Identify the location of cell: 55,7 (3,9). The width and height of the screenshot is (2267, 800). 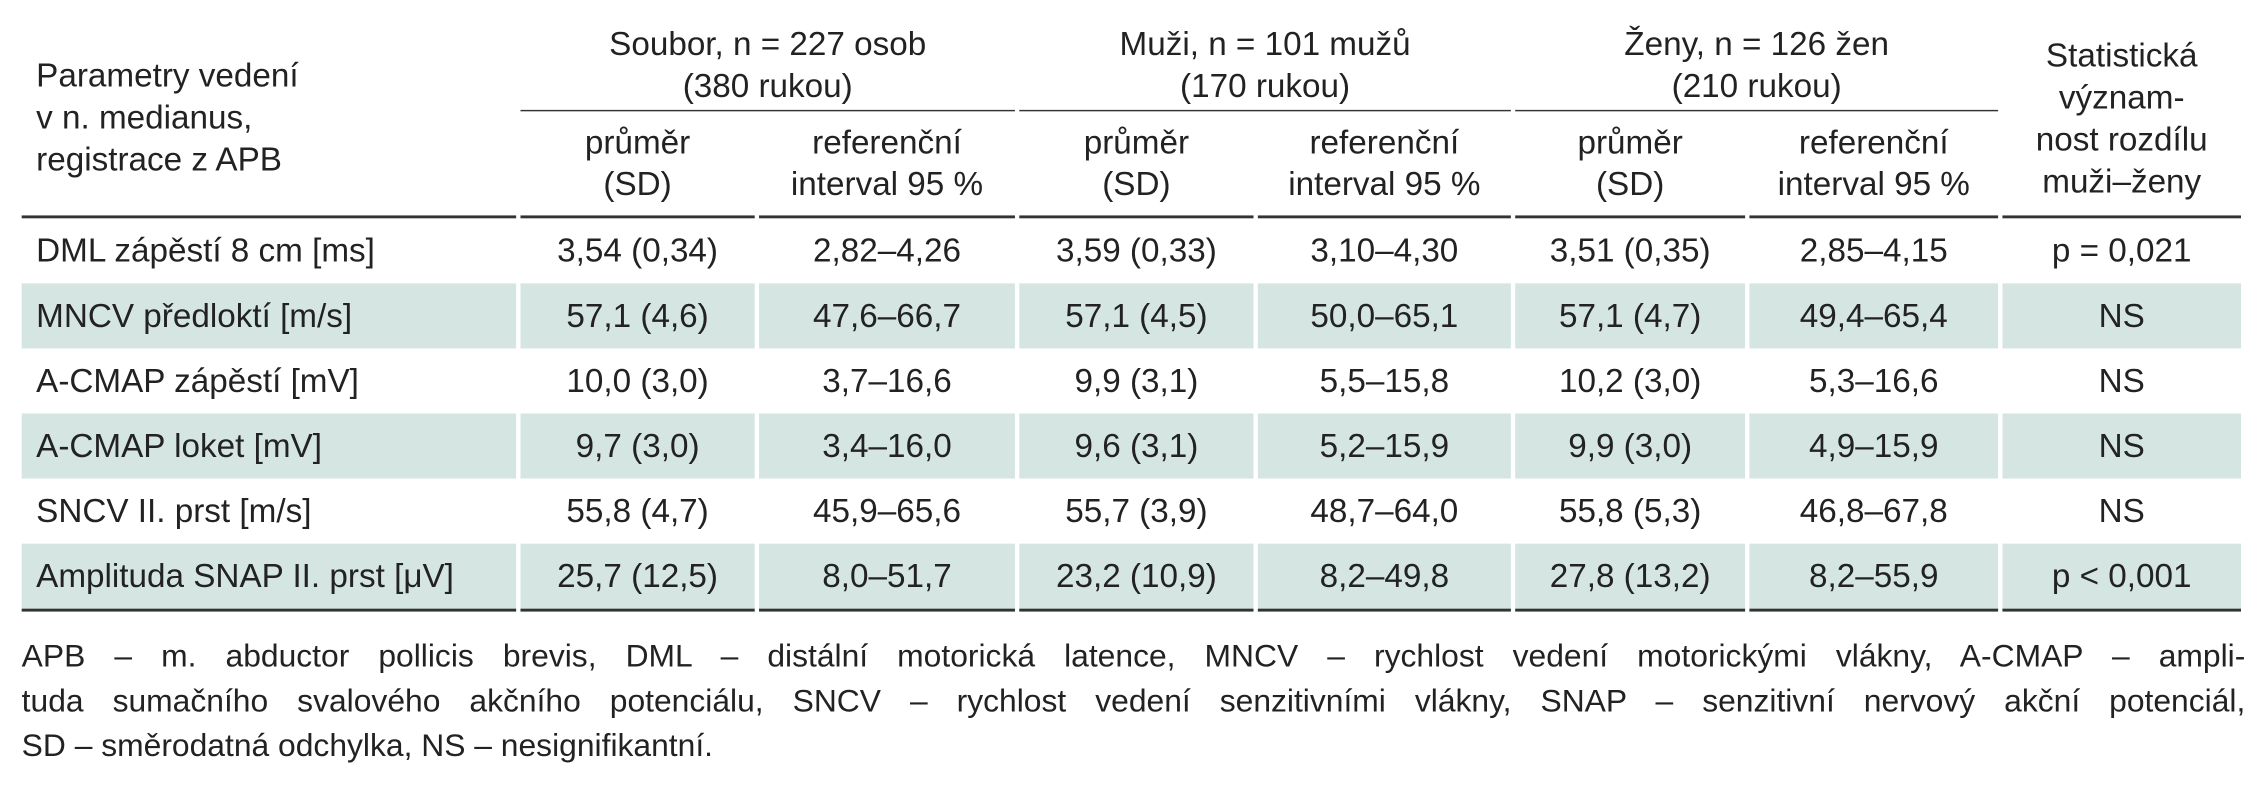
(1136, 510).